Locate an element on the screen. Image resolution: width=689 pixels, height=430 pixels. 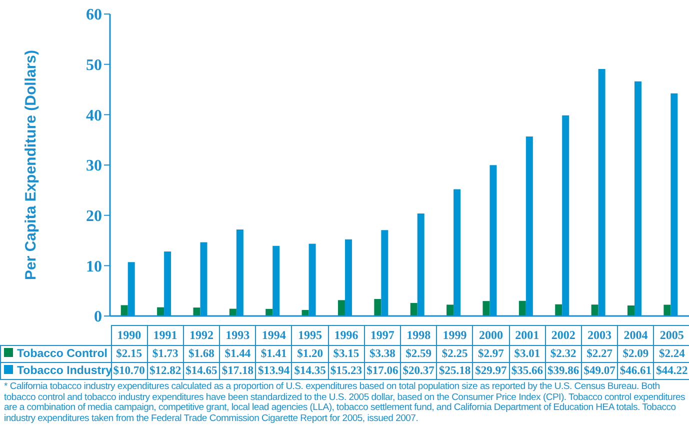
y-tick-label: 10 is located at coordinates (94, 267).